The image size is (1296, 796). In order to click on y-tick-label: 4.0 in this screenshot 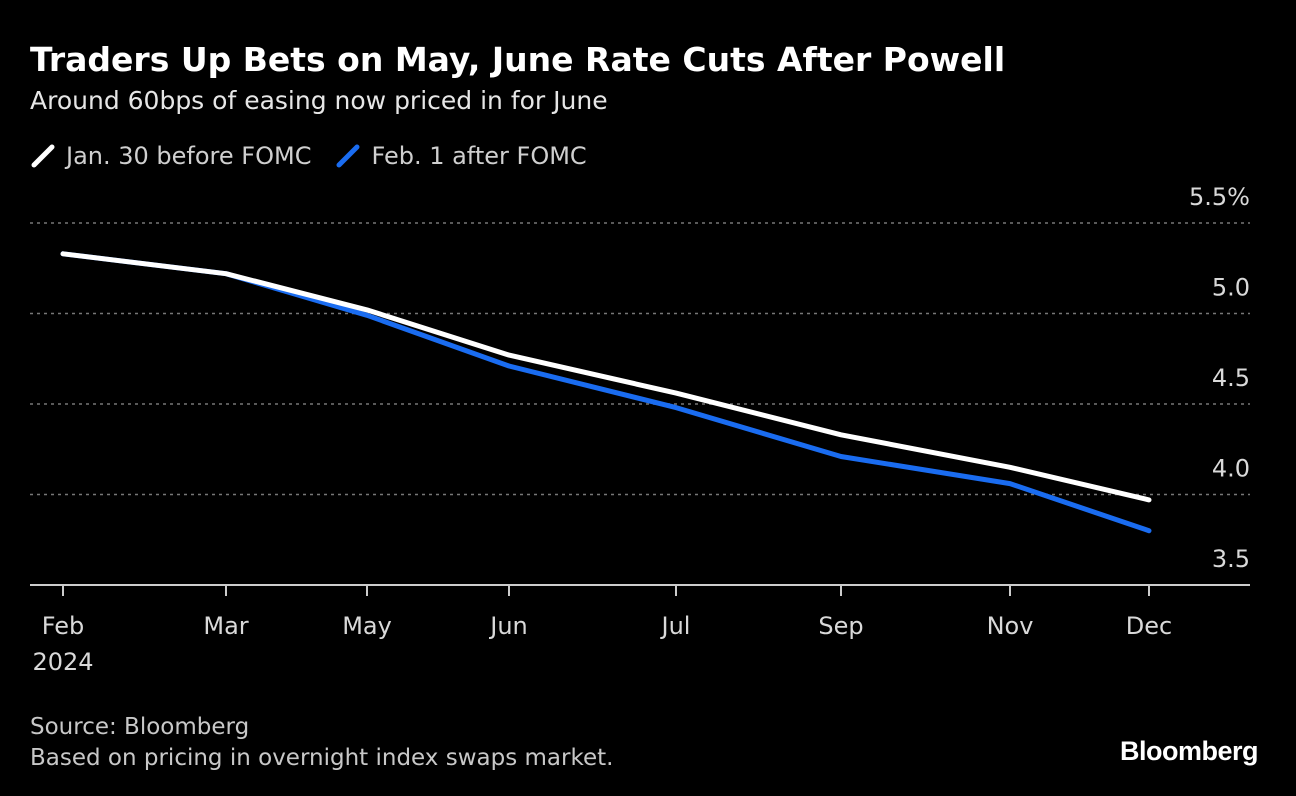, I will do `click(1231, 469)`.